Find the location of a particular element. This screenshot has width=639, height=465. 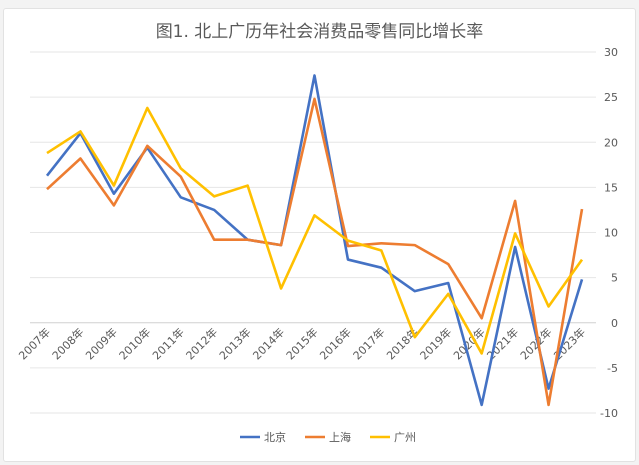

y-tick-label: -10 is located at coordinates (609, 413).